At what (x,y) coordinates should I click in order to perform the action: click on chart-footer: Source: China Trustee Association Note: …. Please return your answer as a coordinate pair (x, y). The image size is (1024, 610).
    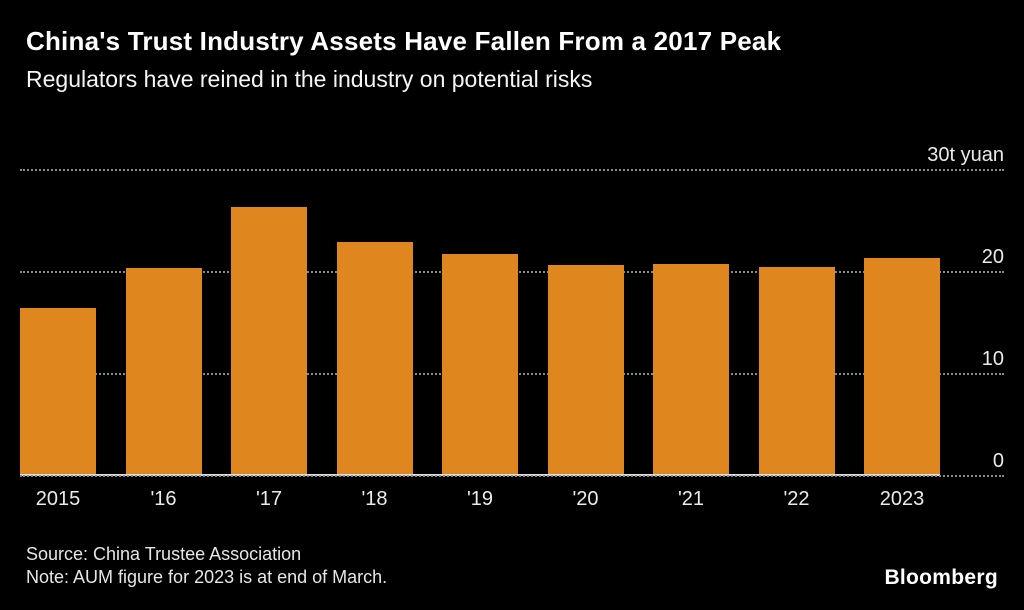
    Looking at the image, I should click on (206, 566).